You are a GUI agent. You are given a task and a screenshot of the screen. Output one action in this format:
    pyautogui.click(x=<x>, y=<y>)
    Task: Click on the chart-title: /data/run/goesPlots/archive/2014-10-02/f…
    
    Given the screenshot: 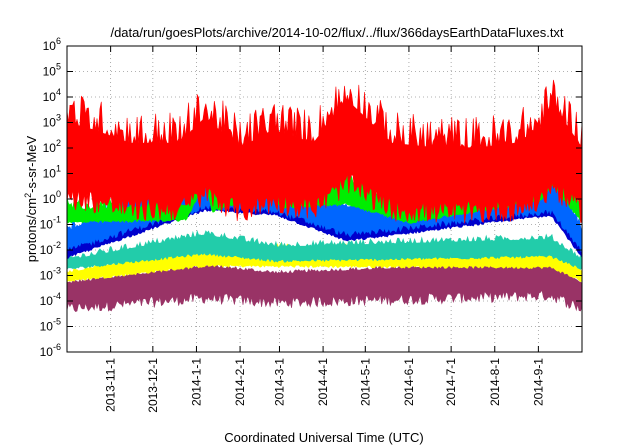 What is the action you would take?
    pyautogui.click(x=336, y=32)
    